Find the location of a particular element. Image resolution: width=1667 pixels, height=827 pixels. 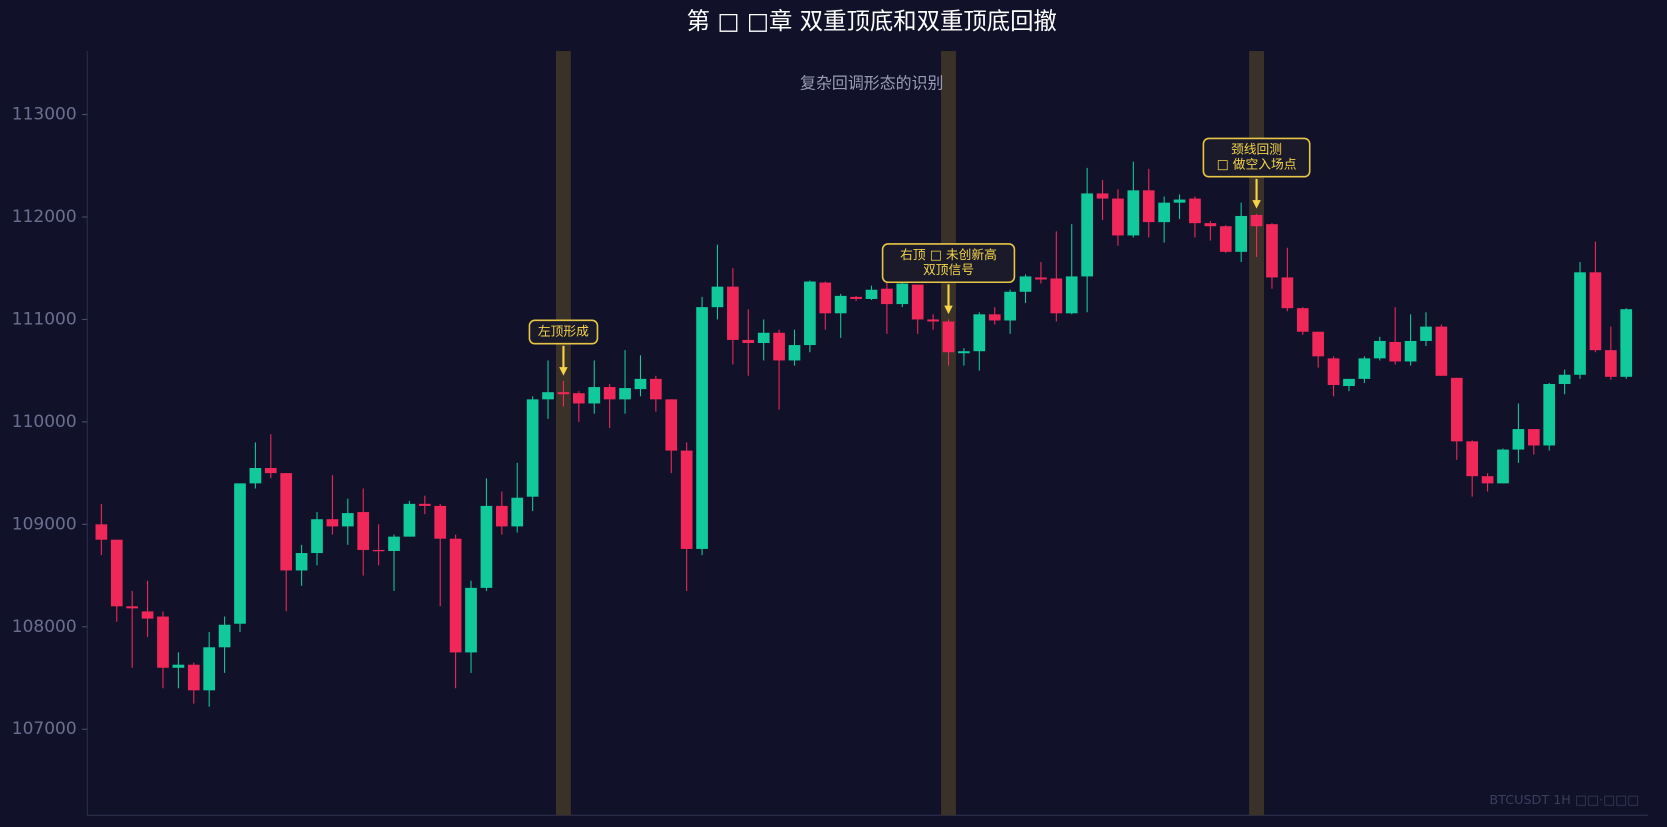

watermark: BTCUSDT 1H □□·□□□ is located at coordinates (1564, 800).